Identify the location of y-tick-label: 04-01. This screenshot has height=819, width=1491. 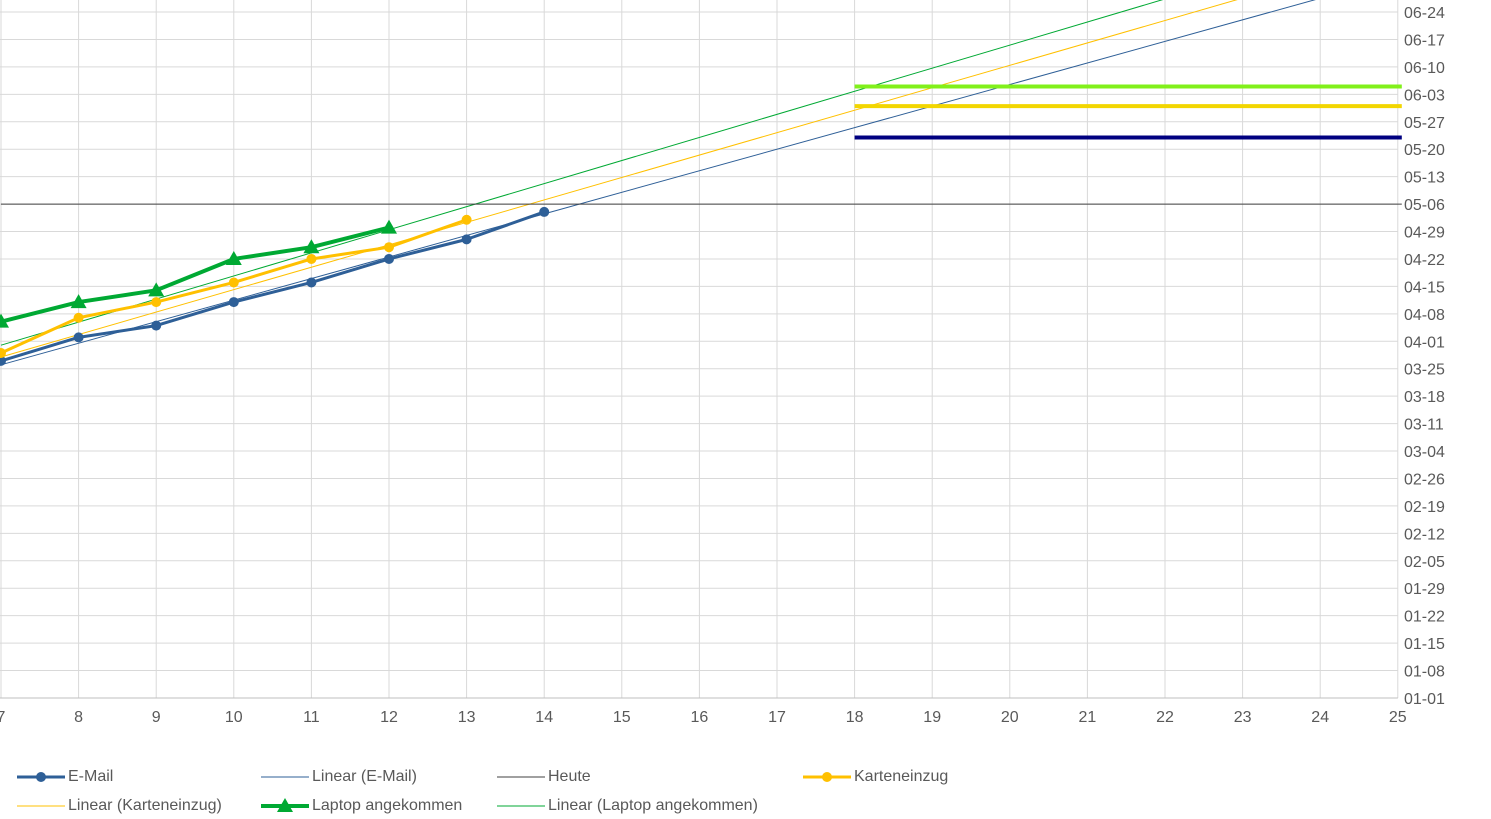
(1424, 342).